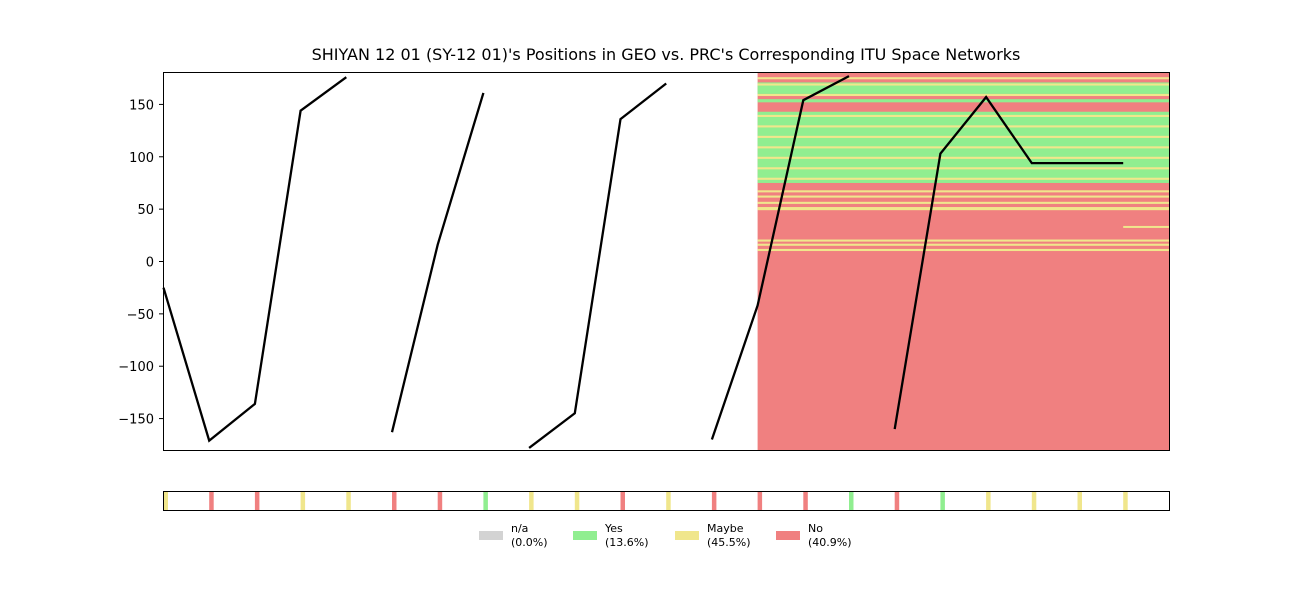  I want to click on y-tick-label: −150, so click(136, 420).